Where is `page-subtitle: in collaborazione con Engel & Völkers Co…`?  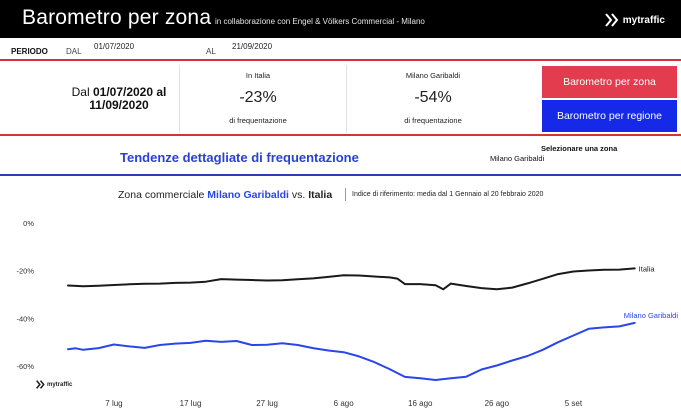 page-subtitle: in collaborazione con Engel & Völkers Co… is located at coordinates (320, 21).